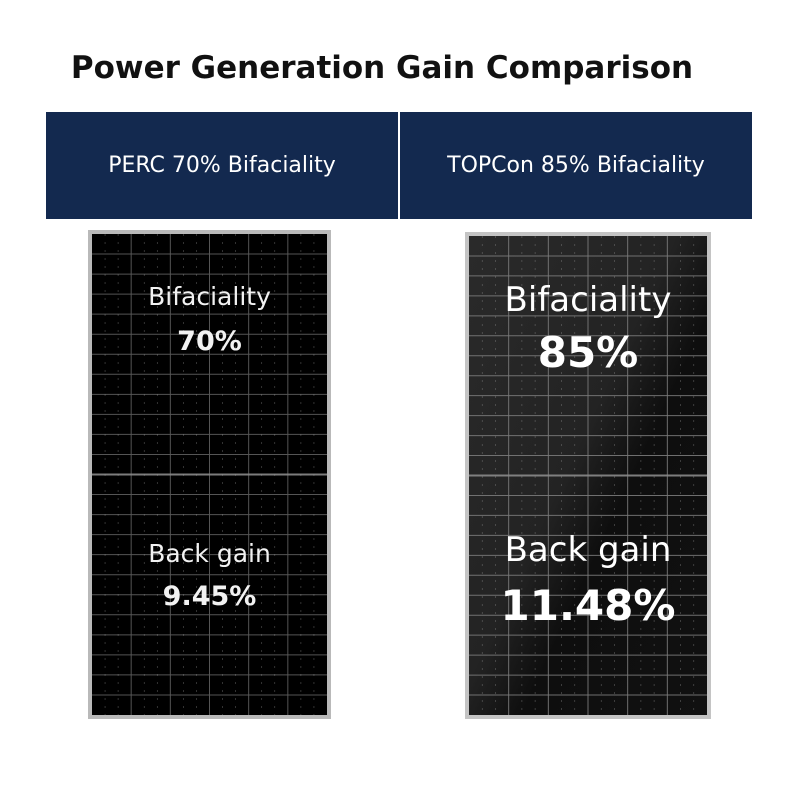  What do you see at coordinates (588, 605) in the screenshot?
I see `topcon-back-gain-value: 11.48%` at bounding box center [588, 605].